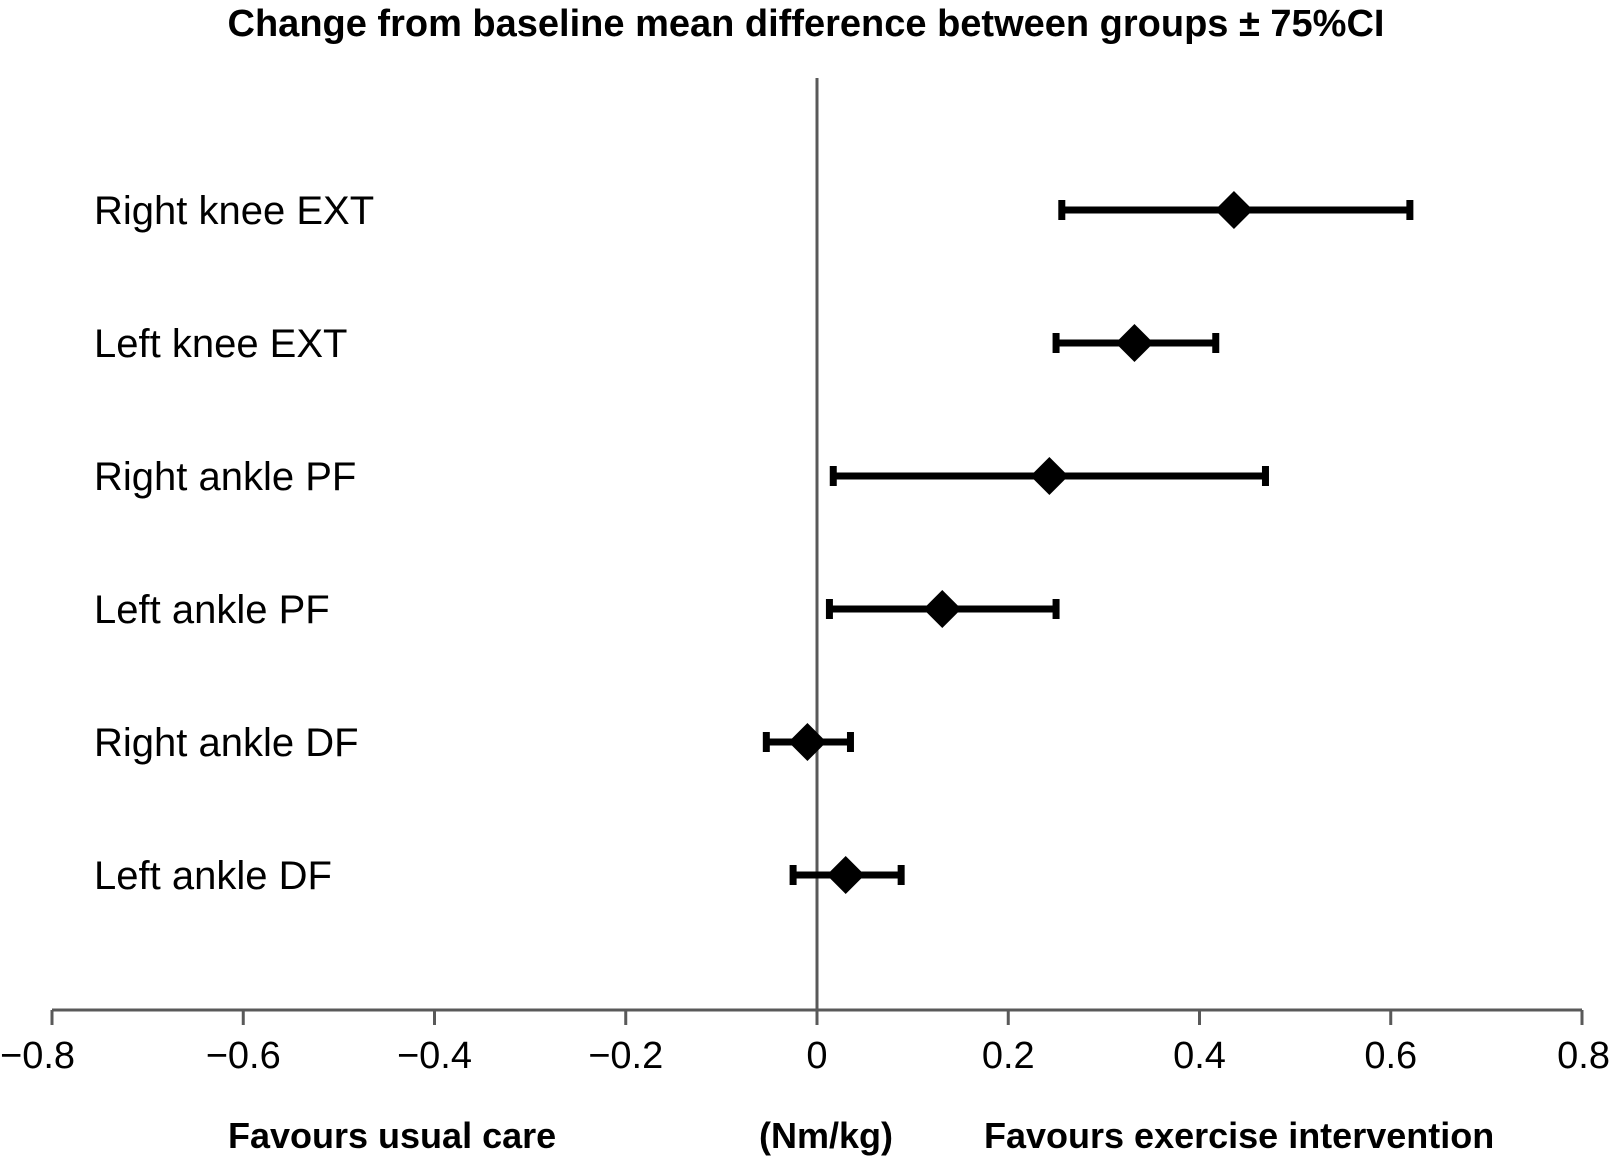 This screenshot has width=1612, height=1163. I want to click on x-tick-label: 0.6, so click(1390, 1056).